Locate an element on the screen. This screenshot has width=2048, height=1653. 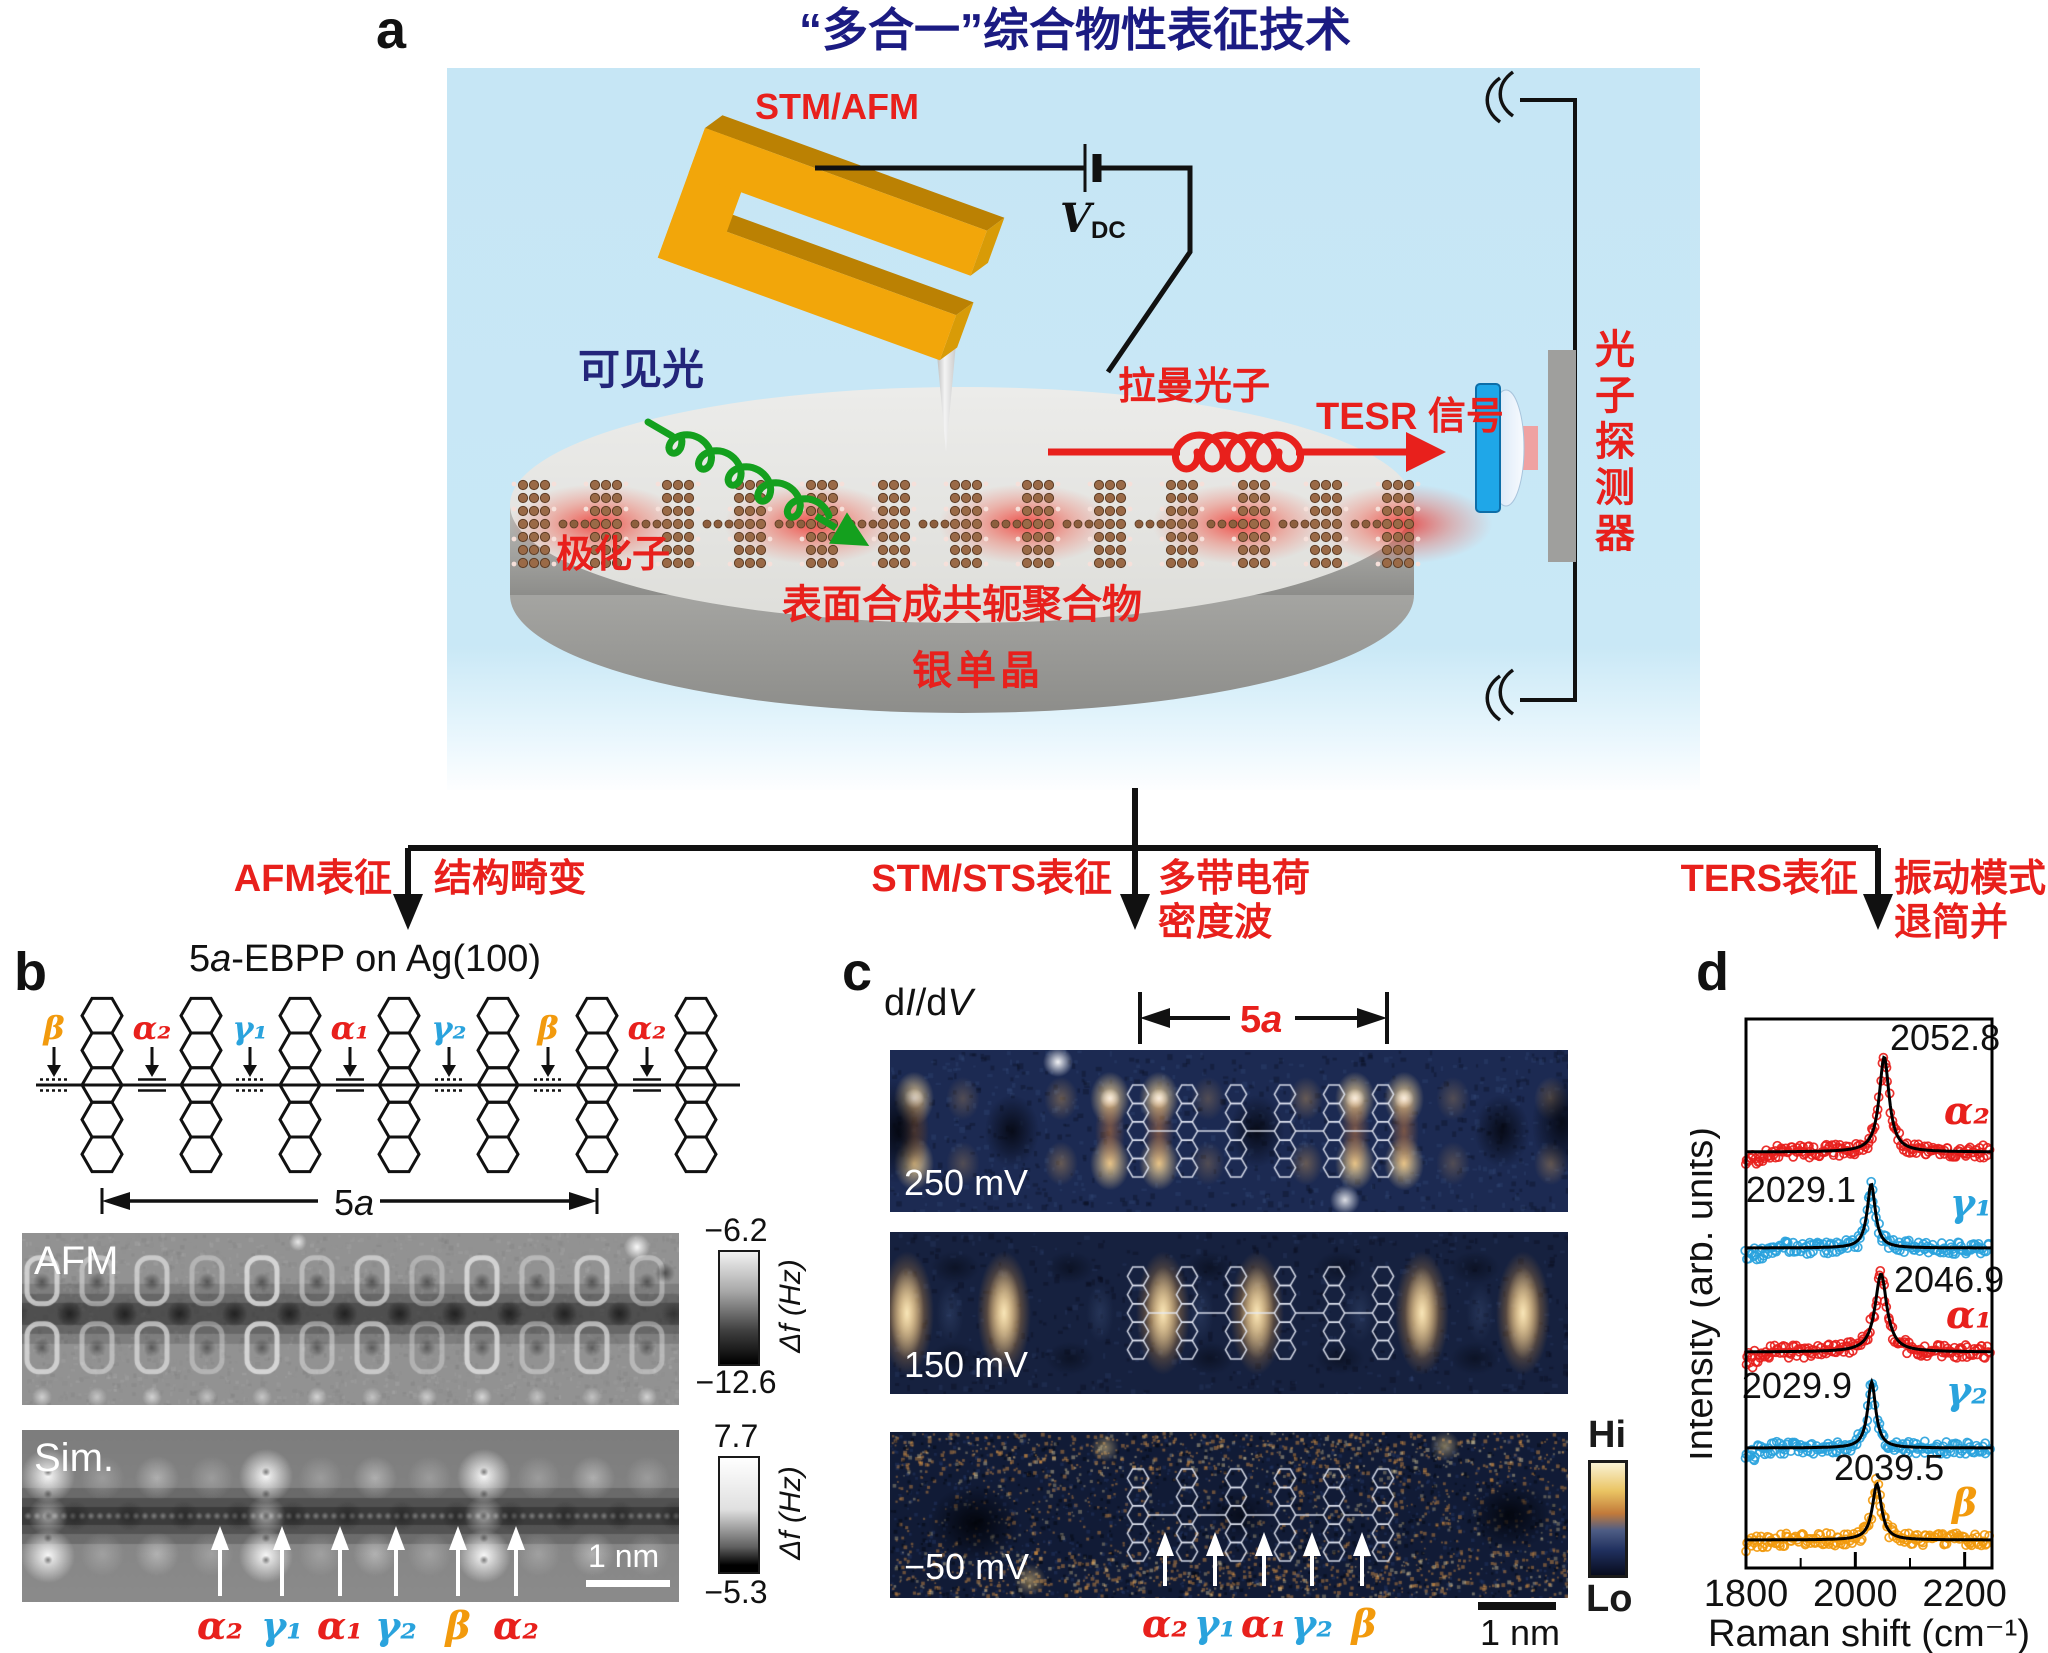
panel-b-title-num: 5 is located at coordinates (199, 959).